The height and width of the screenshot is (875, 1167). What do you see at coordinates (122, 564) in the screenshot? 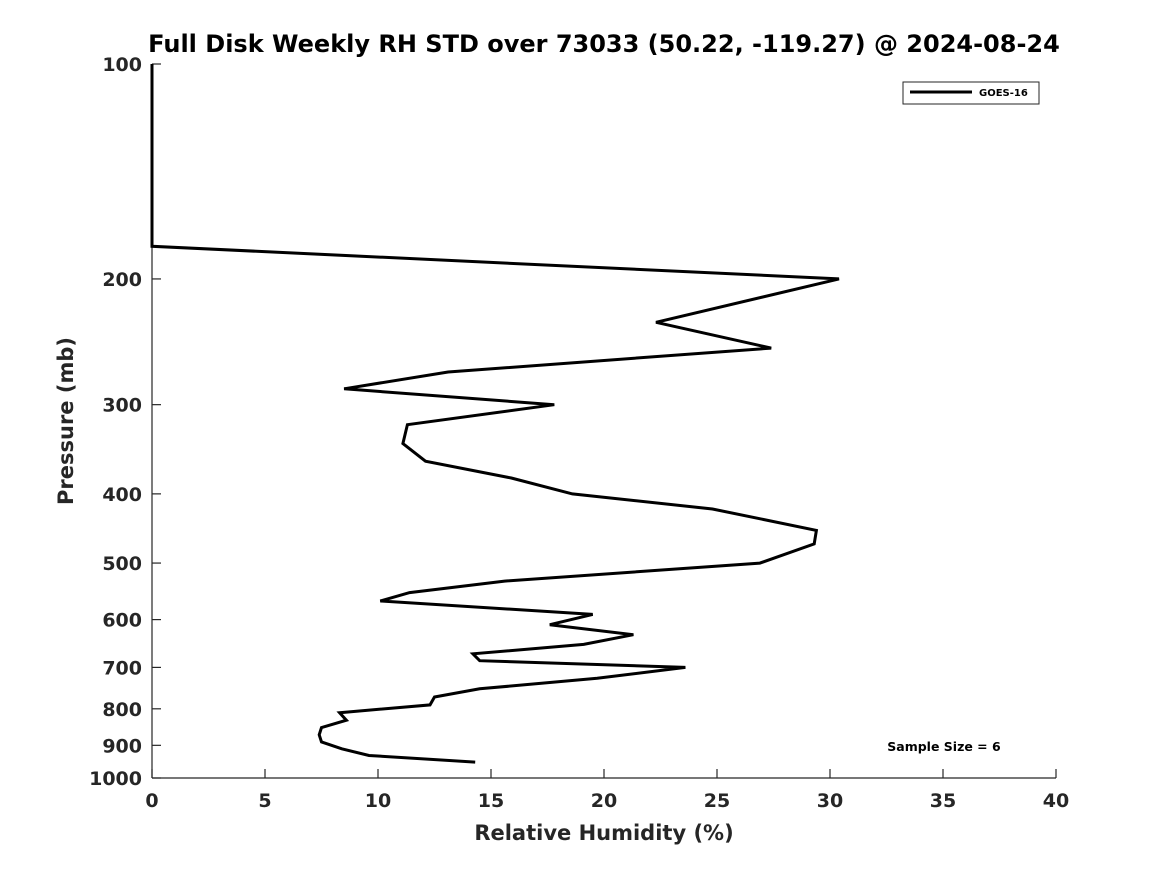
I see `y-tick-label: 500` at bounding box center [122, 564].